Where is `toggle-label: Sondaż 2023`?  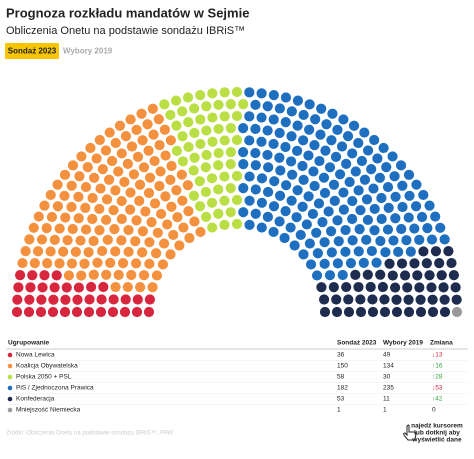 toggle-label: Sondaż 2023 is located at coordinates (32, 51).